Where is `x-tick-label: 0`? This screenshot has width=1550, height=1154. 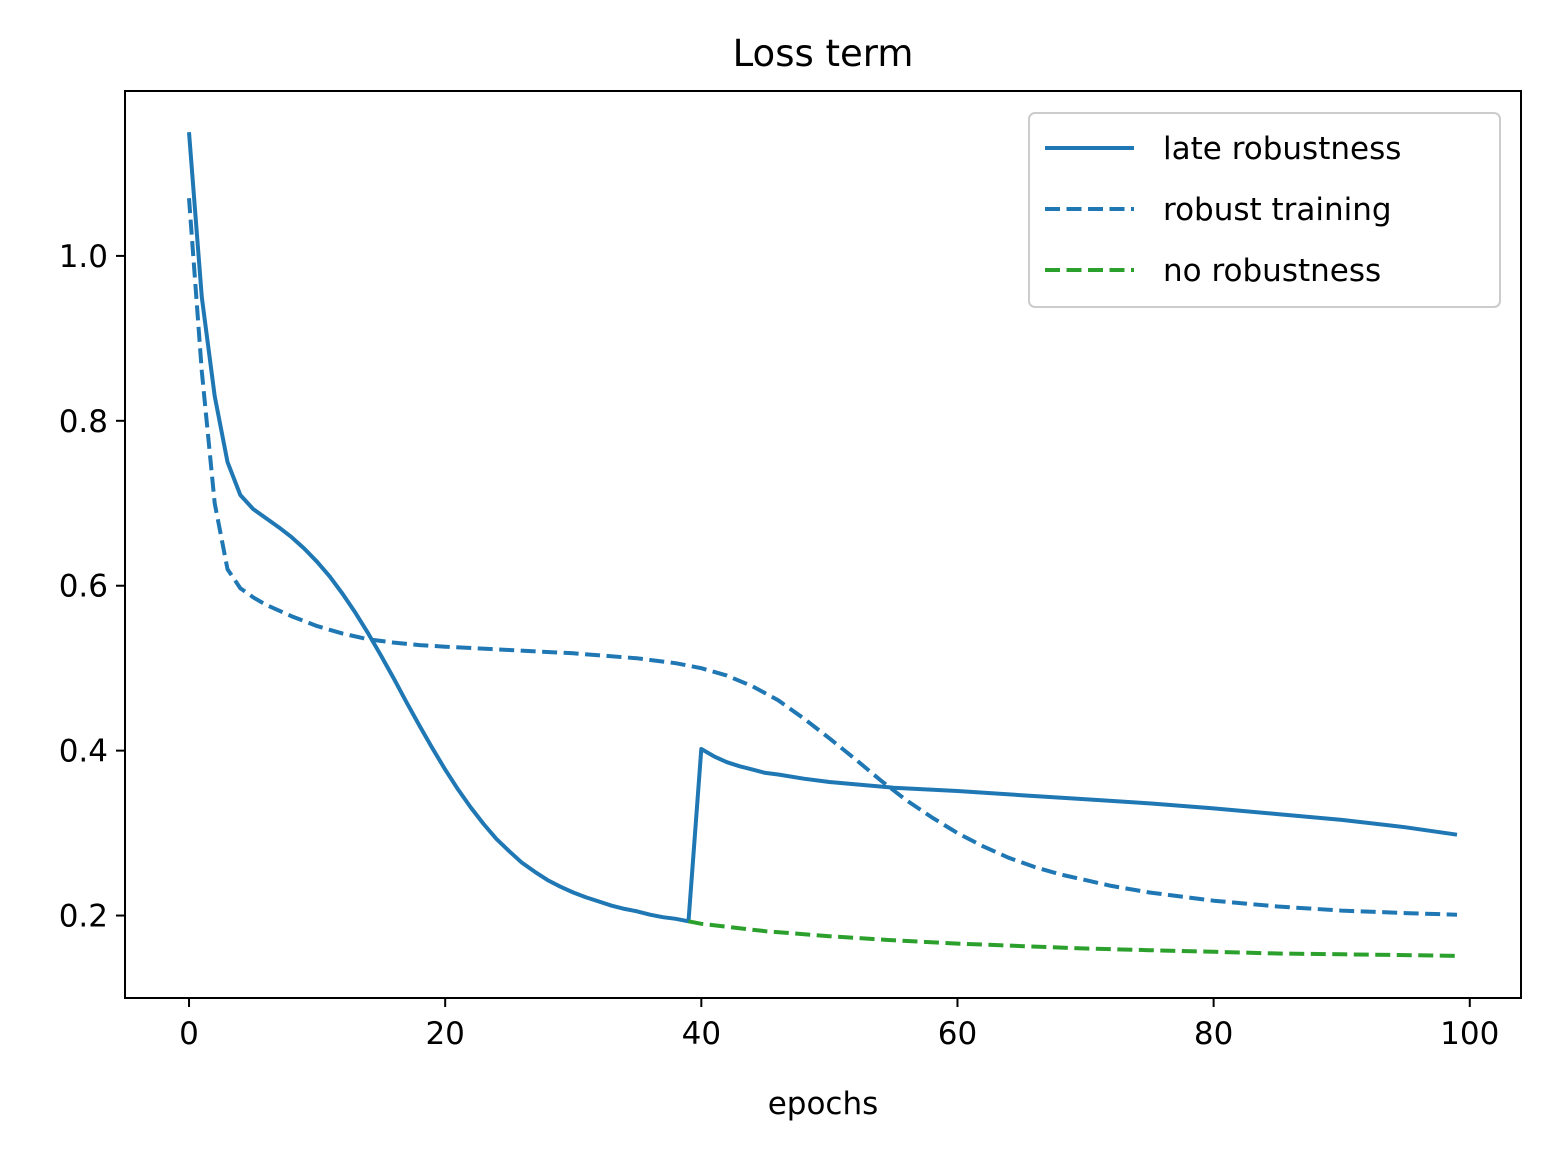 x-tick-label: 0 is located at coordinates (189, 1034).